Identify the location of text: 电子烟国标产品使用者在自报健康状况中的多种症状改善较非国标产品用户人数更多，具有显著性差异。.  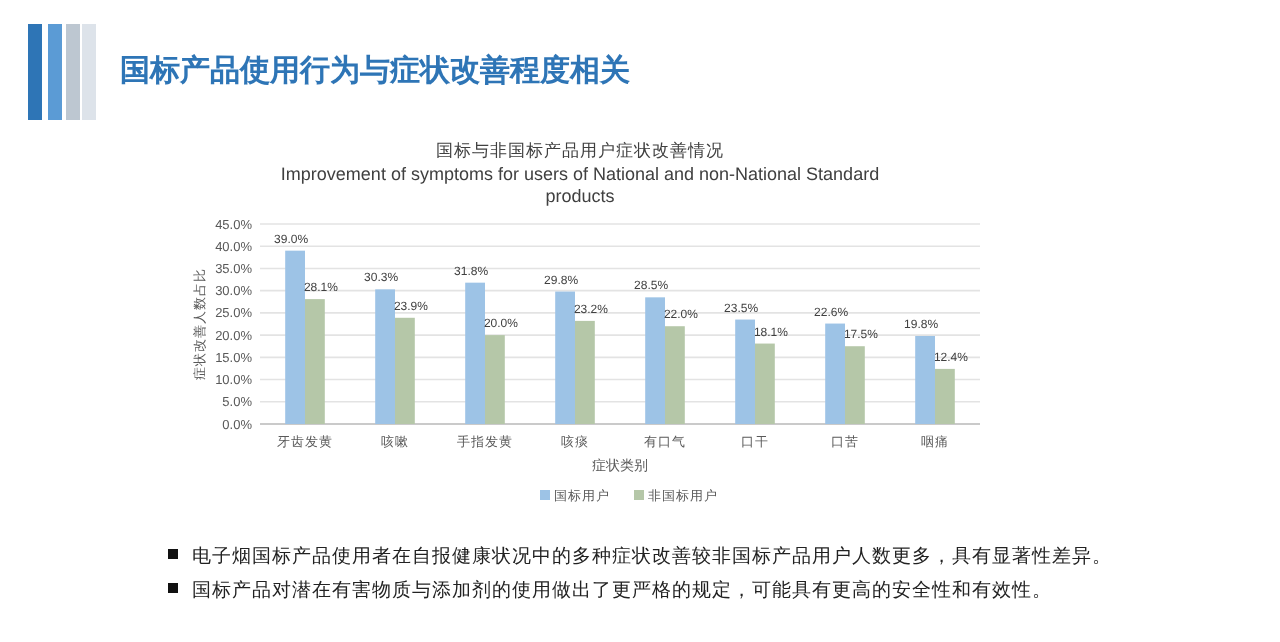
(652, 556).